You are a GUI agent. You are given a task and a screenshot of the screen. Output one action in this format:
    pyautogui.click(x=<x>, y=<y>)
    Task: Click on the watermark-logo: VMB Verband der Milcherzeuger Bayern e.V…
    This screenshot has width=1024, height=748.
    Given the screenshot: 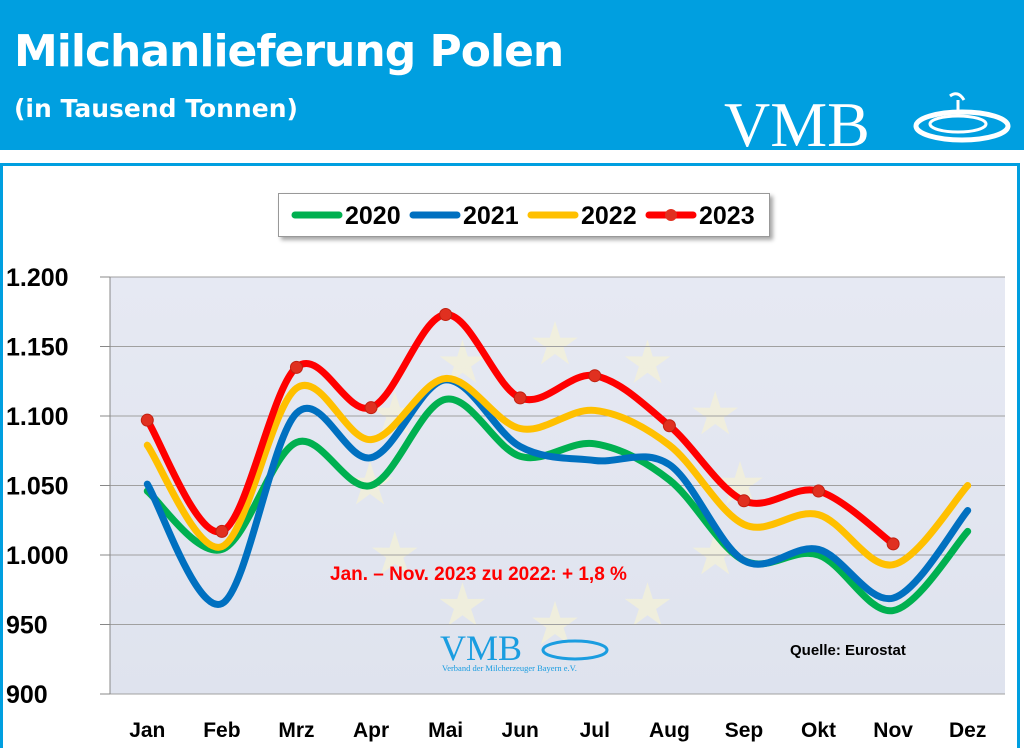 What is the action you would take?
    pyautogui.click(x=524, y=650)
    